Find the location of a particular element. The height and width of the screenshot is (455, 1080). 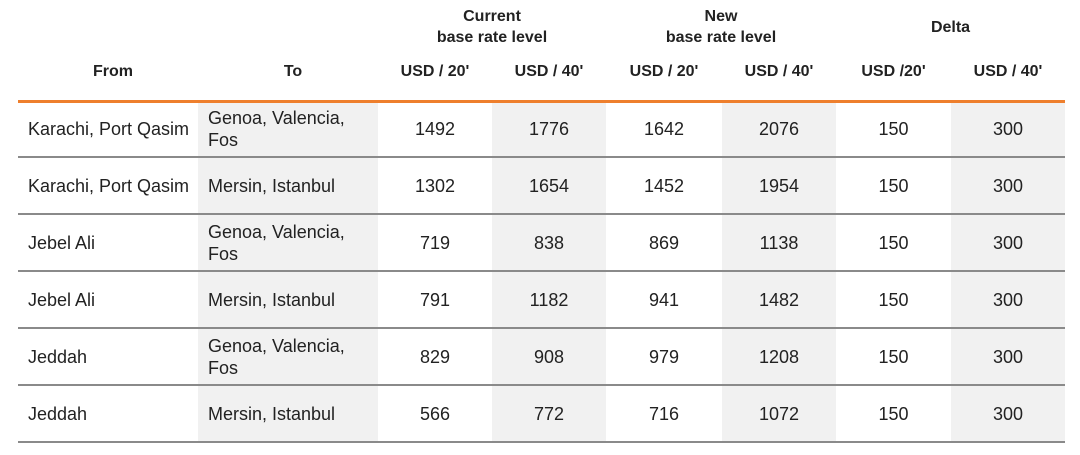

cell-new-40: 2076 is located at coordinates (779, 129).